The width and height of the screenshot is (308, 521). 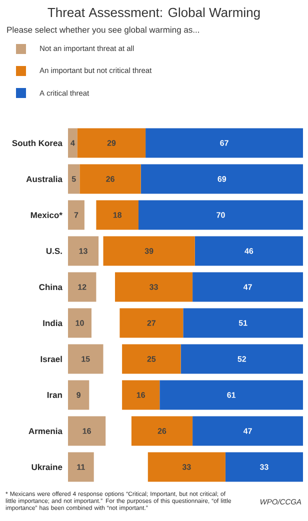 I want to click on data-label: 46, so click(x=249, y=251).